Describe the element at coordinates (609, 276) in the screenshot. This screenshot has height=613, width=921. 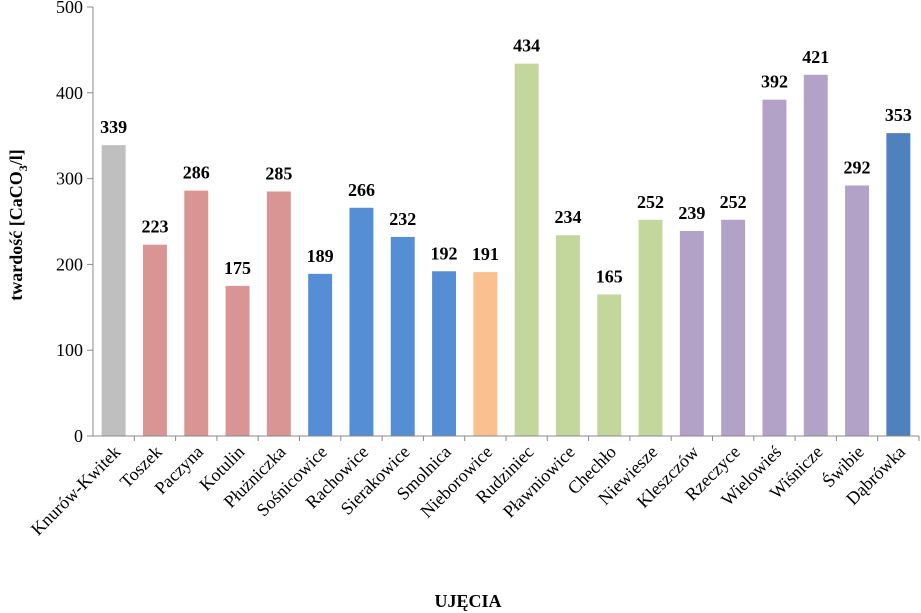
I see `data-label: 165` at that location.